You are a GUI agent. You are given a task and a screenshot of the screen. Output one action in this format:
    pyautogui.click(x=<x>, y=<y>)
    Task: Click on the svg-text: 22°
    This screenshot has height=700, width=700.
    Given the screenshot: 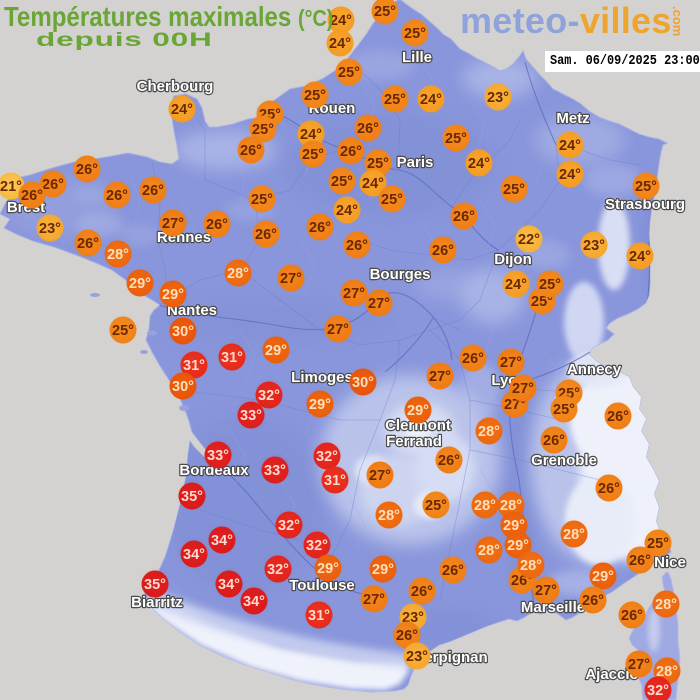 What is the action you would take?
    pyautogui.click(x=529, y=240)
    